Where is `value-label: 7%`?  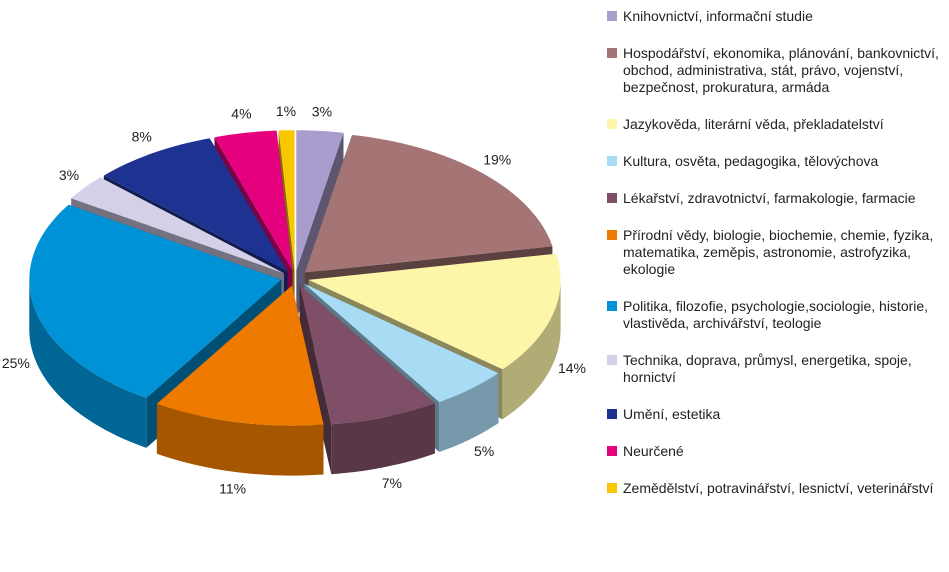 value-label: 7% is located at coordinates (392, 483).